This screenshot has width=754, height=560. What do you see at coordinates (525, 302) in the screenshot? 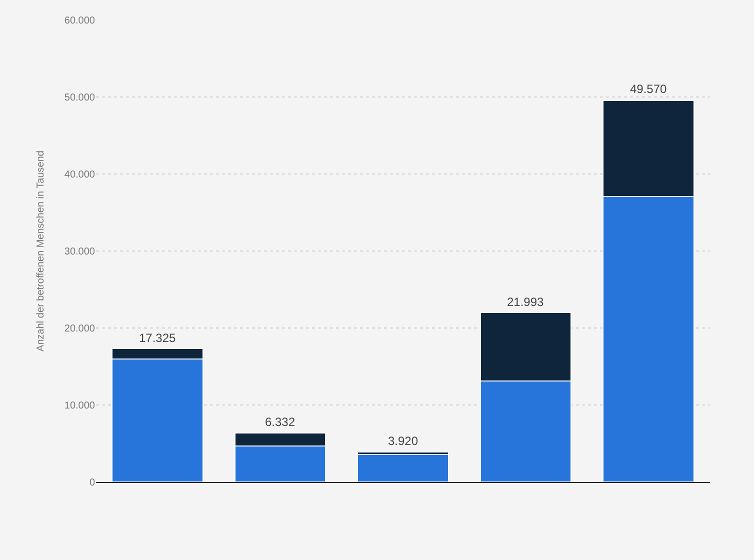
I see `total-label: 21.993` at bounding box center [525, 302].